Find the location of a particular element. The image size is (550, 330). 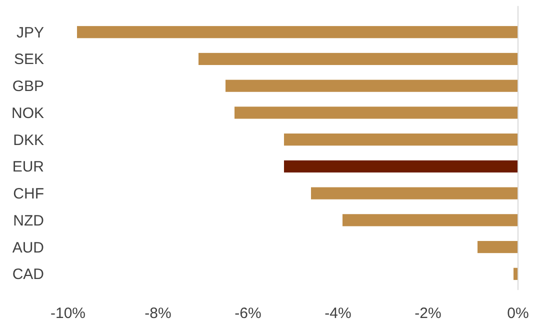

y-tick-label: DKK is located at coordinates (28, 140).